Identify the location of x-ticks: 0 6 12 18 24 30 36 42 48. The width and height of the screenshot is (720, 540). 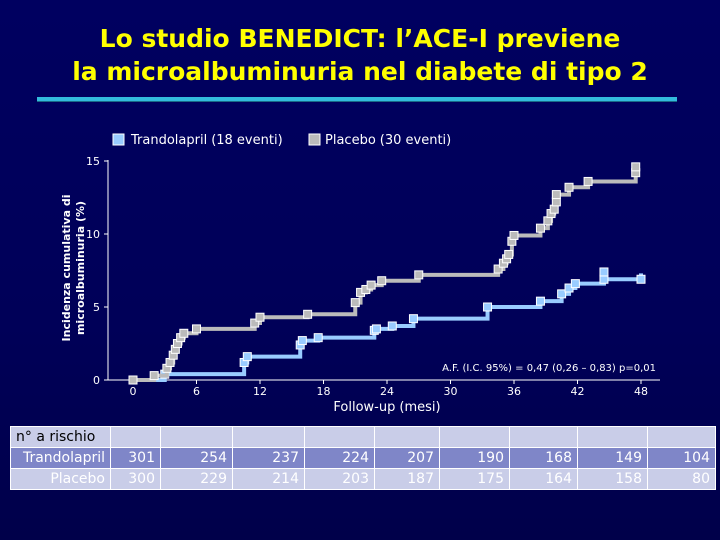
(389, 389).